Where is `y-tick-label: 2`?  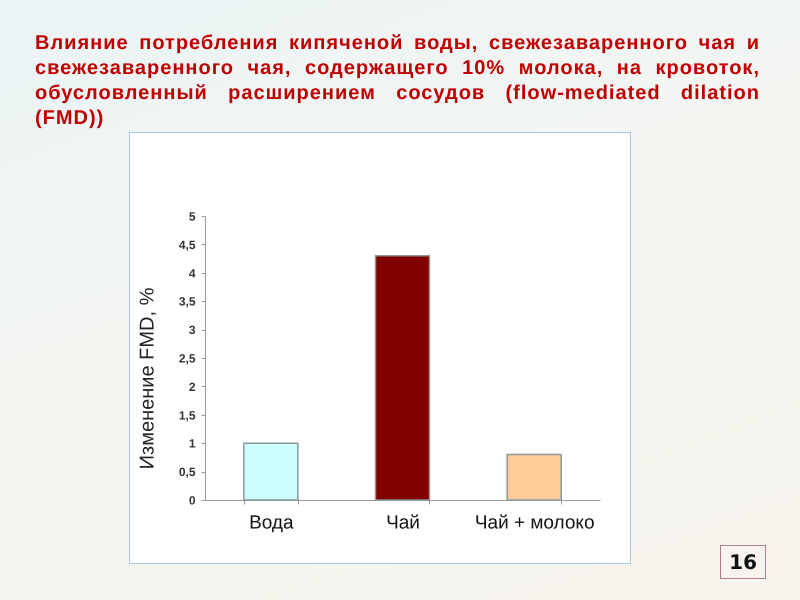 y-tick-label: 2 is located at coordinates (192, 387).